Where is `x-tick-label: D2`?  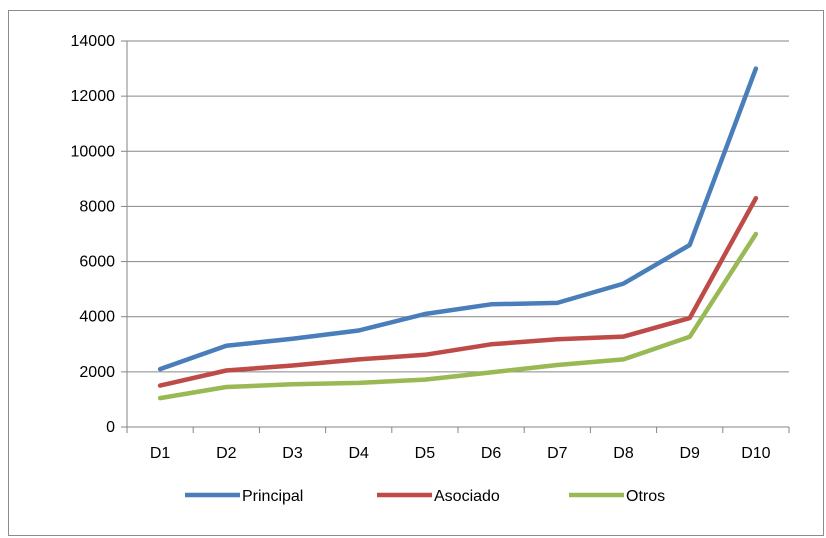 x-tick-label: D2 is located at coordinates (226, 453).